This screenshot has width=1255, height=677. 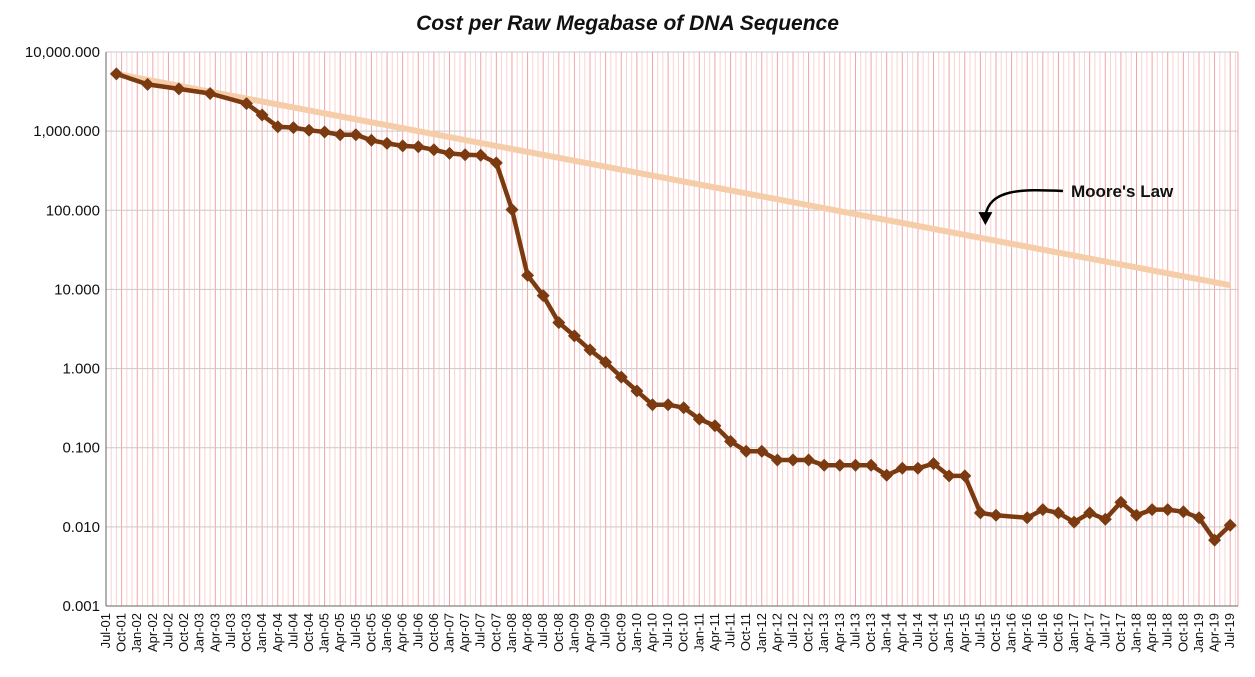 What do you see at coordinates (1104, 630) in the screenshot?
I see `x-tick-label: Jul-17` at bounding box center [1104, 630].